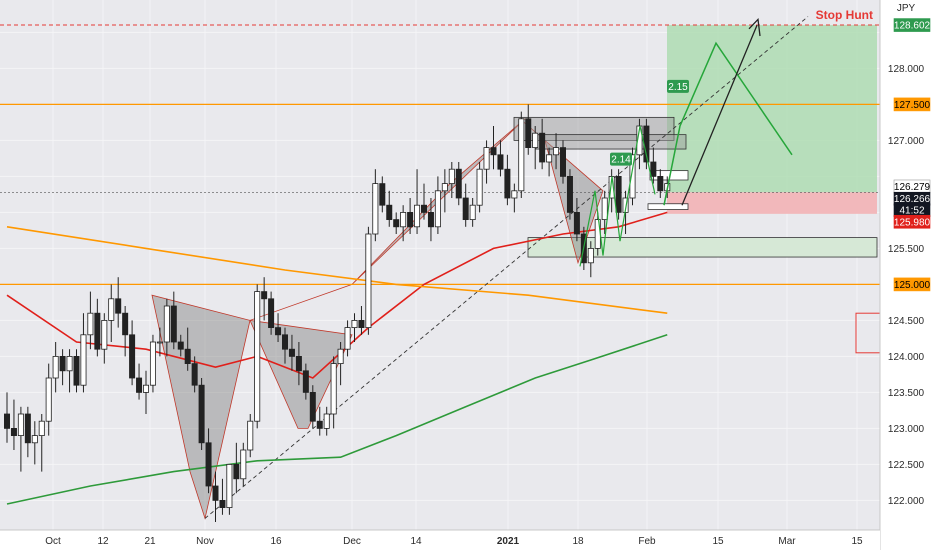  Describe the element at coordinates (440, 540) in the screenshot. I see `time-scale` at that location.